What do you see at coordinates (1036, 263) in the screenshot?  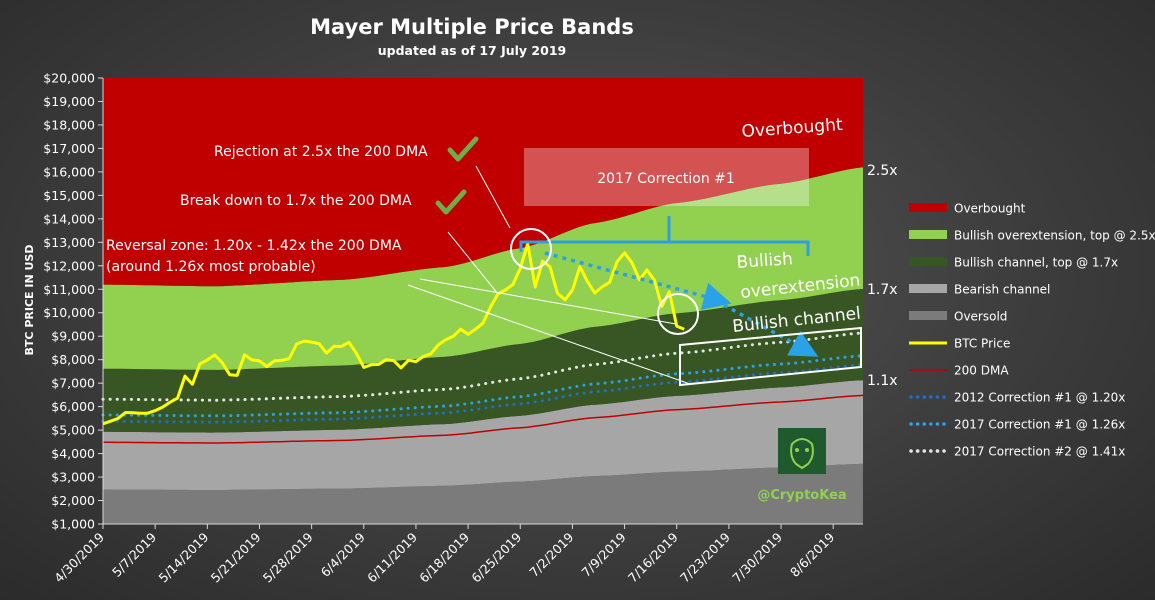 I see `legend-label: Bullish channel, top @ 1.7x` at bounding box center [1036, 263].